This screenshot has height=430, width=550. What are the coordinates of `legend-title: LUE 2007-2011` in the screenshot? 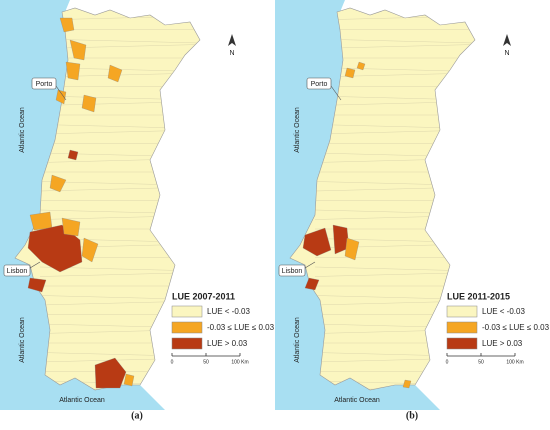 It's located at (203, 296).